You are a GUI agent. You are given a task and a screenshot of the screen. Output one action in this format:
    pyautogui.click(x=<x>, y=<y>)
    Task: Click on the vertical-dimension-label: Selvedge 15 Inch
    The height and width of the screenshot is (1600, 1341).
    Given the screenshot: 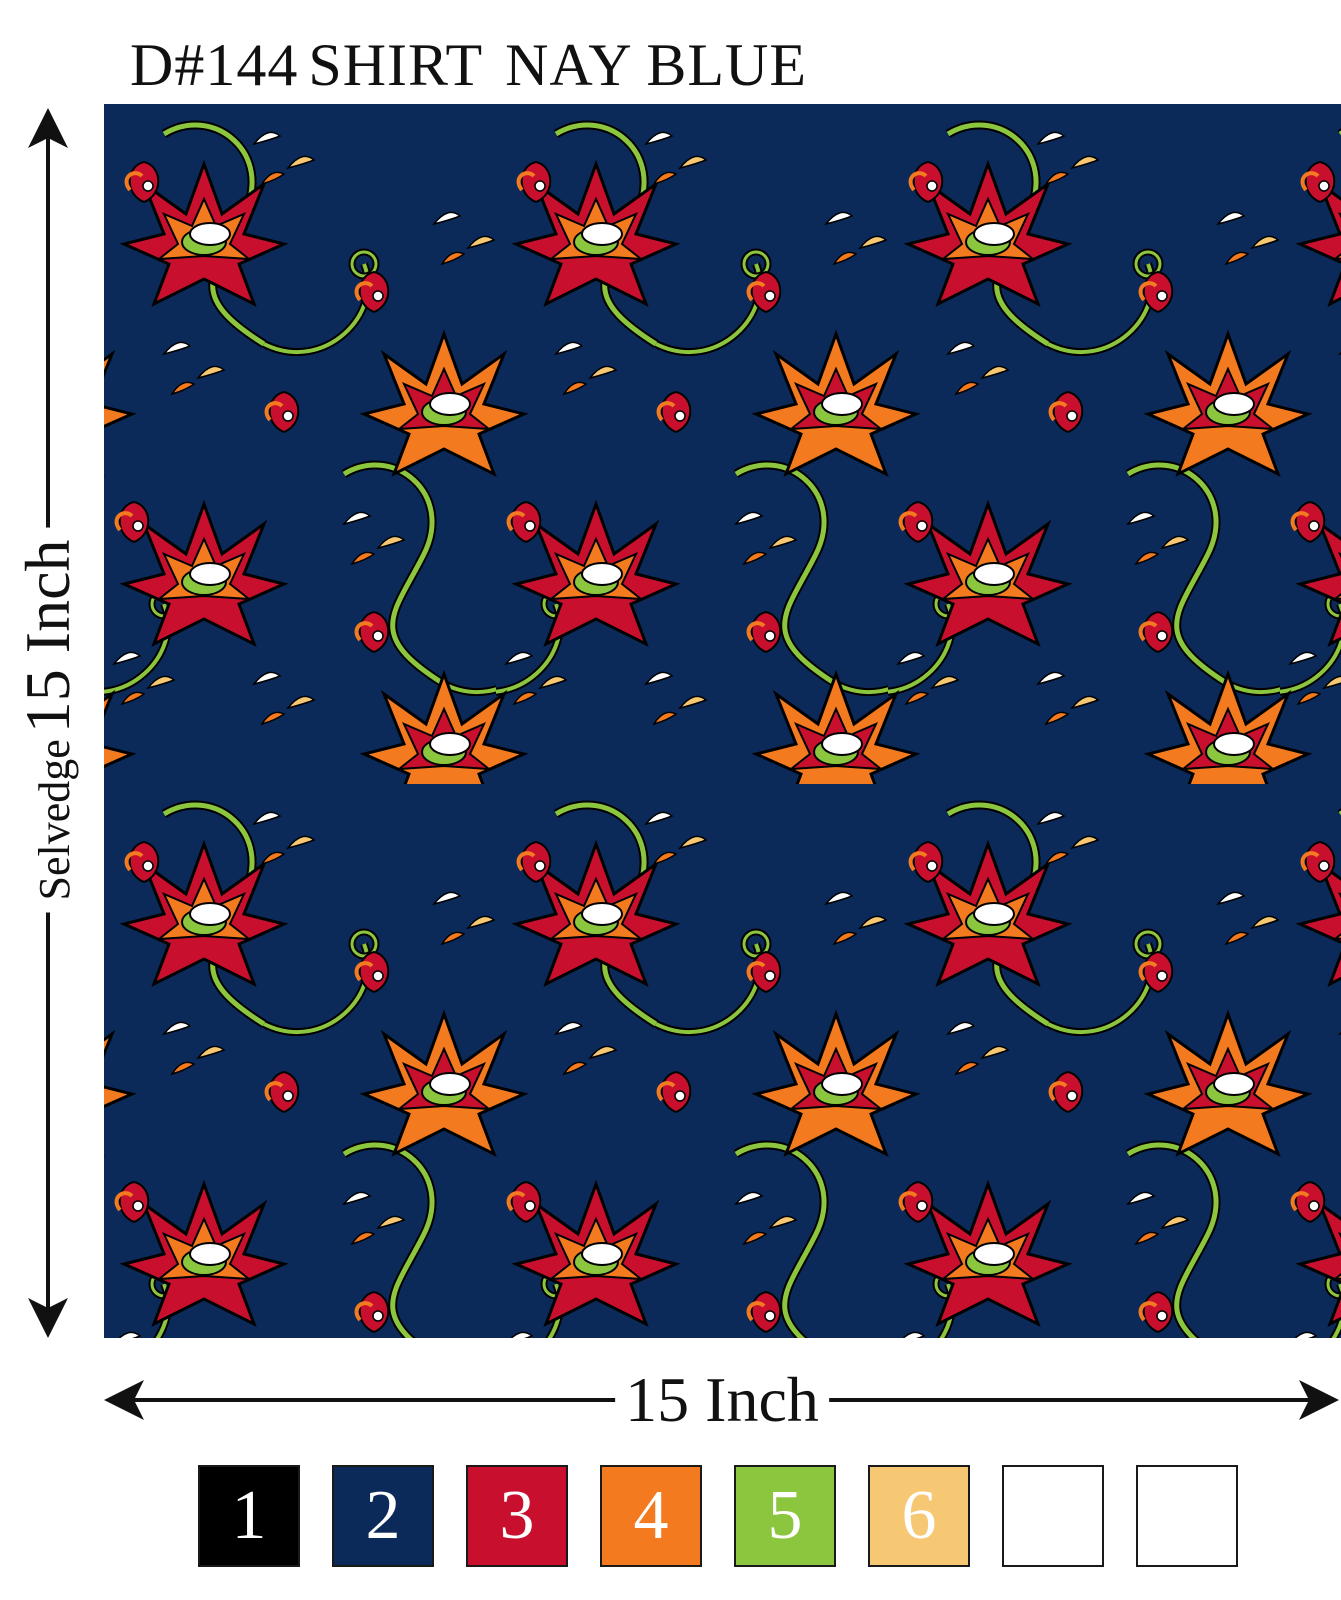 What is the action you would take?
    pyautogui.click(x=48, y=720)
    